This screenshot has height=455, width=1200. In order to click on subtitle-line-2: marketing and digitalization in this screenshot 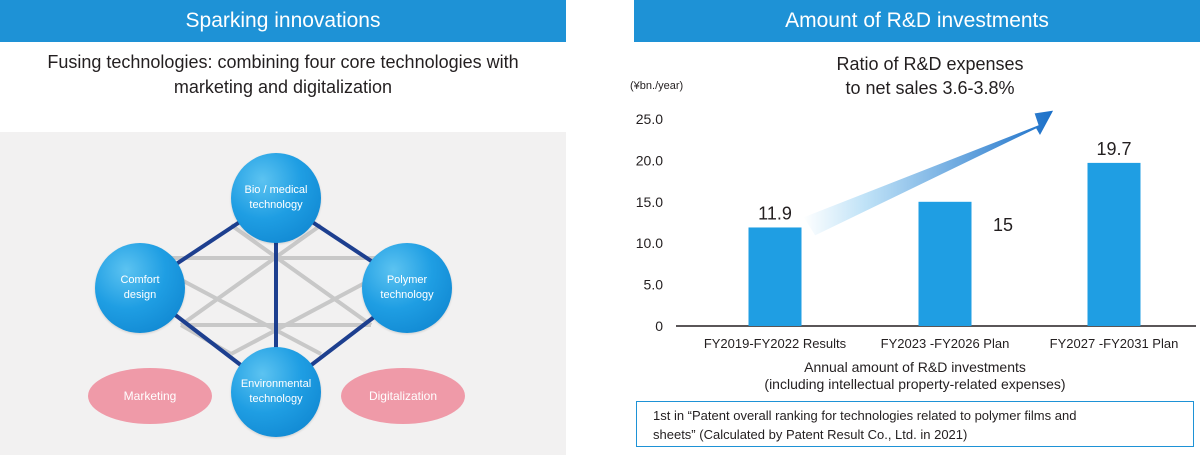, I will do `click(283, 87)`.